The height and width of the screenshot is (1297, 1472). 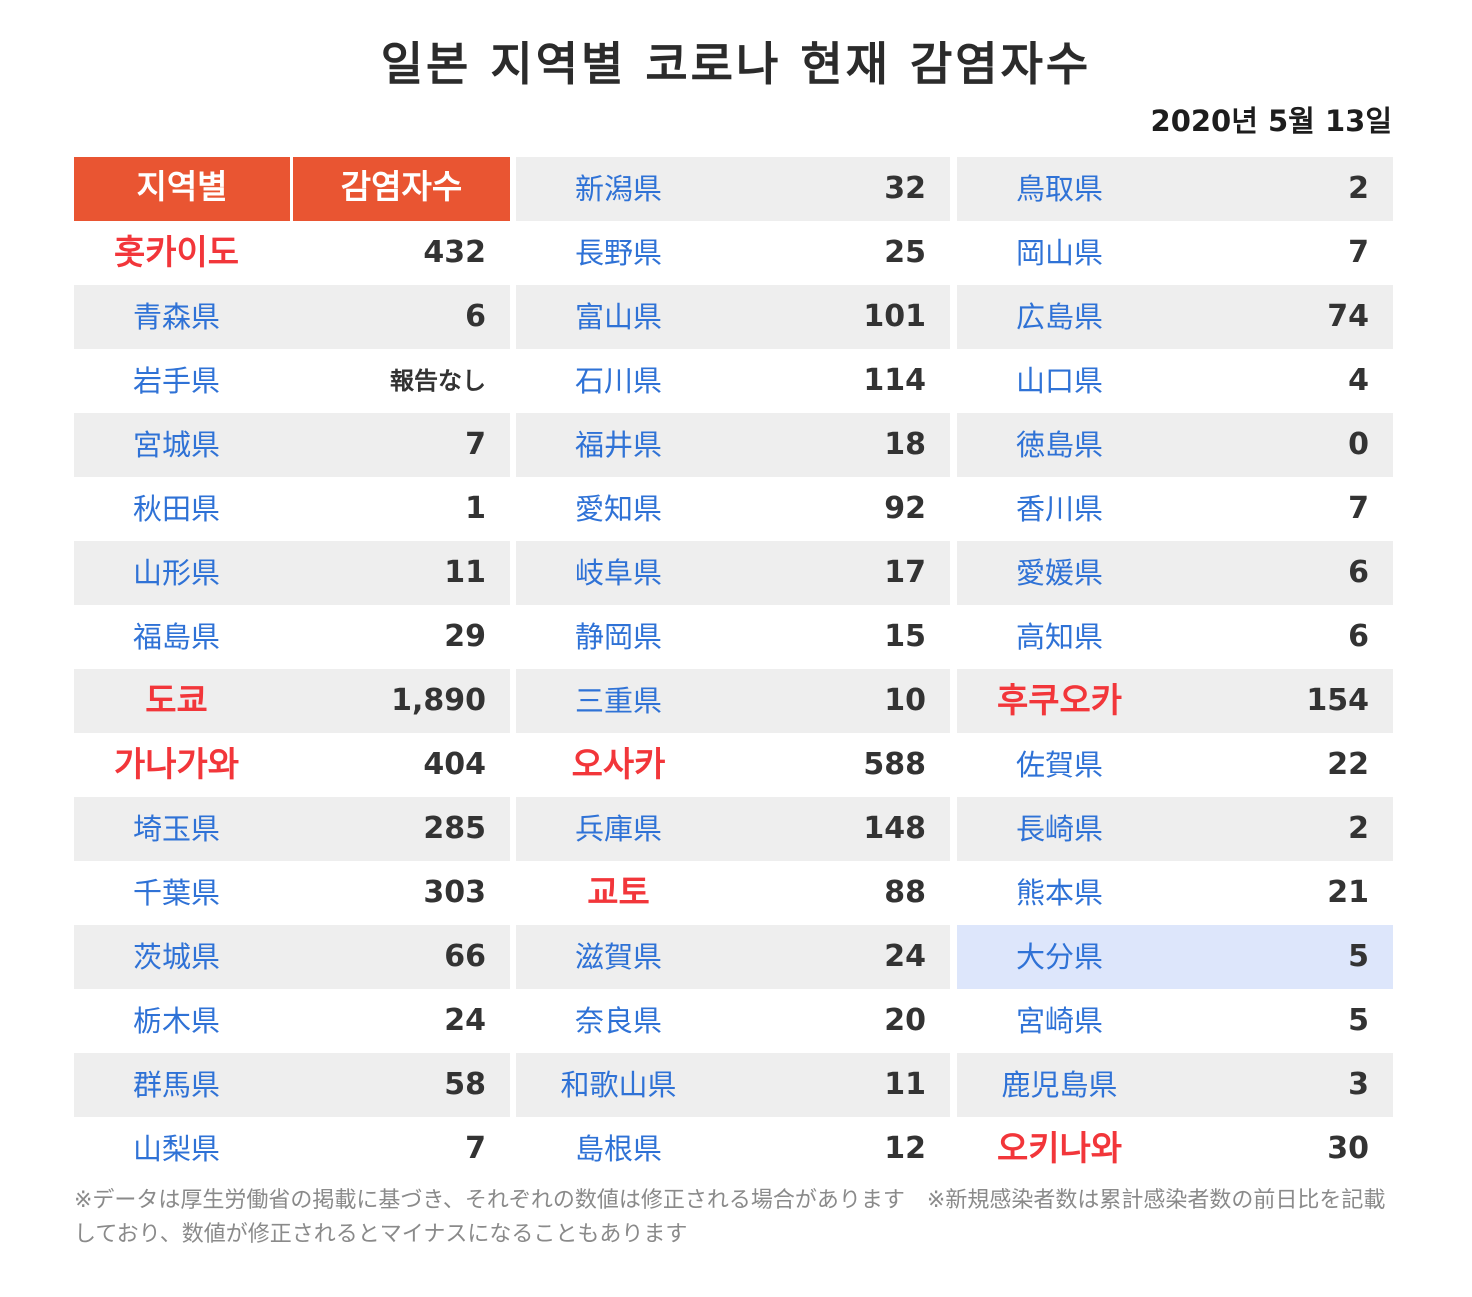 I want to click on table-row: 福井県 18, so click(x=733, y=445).